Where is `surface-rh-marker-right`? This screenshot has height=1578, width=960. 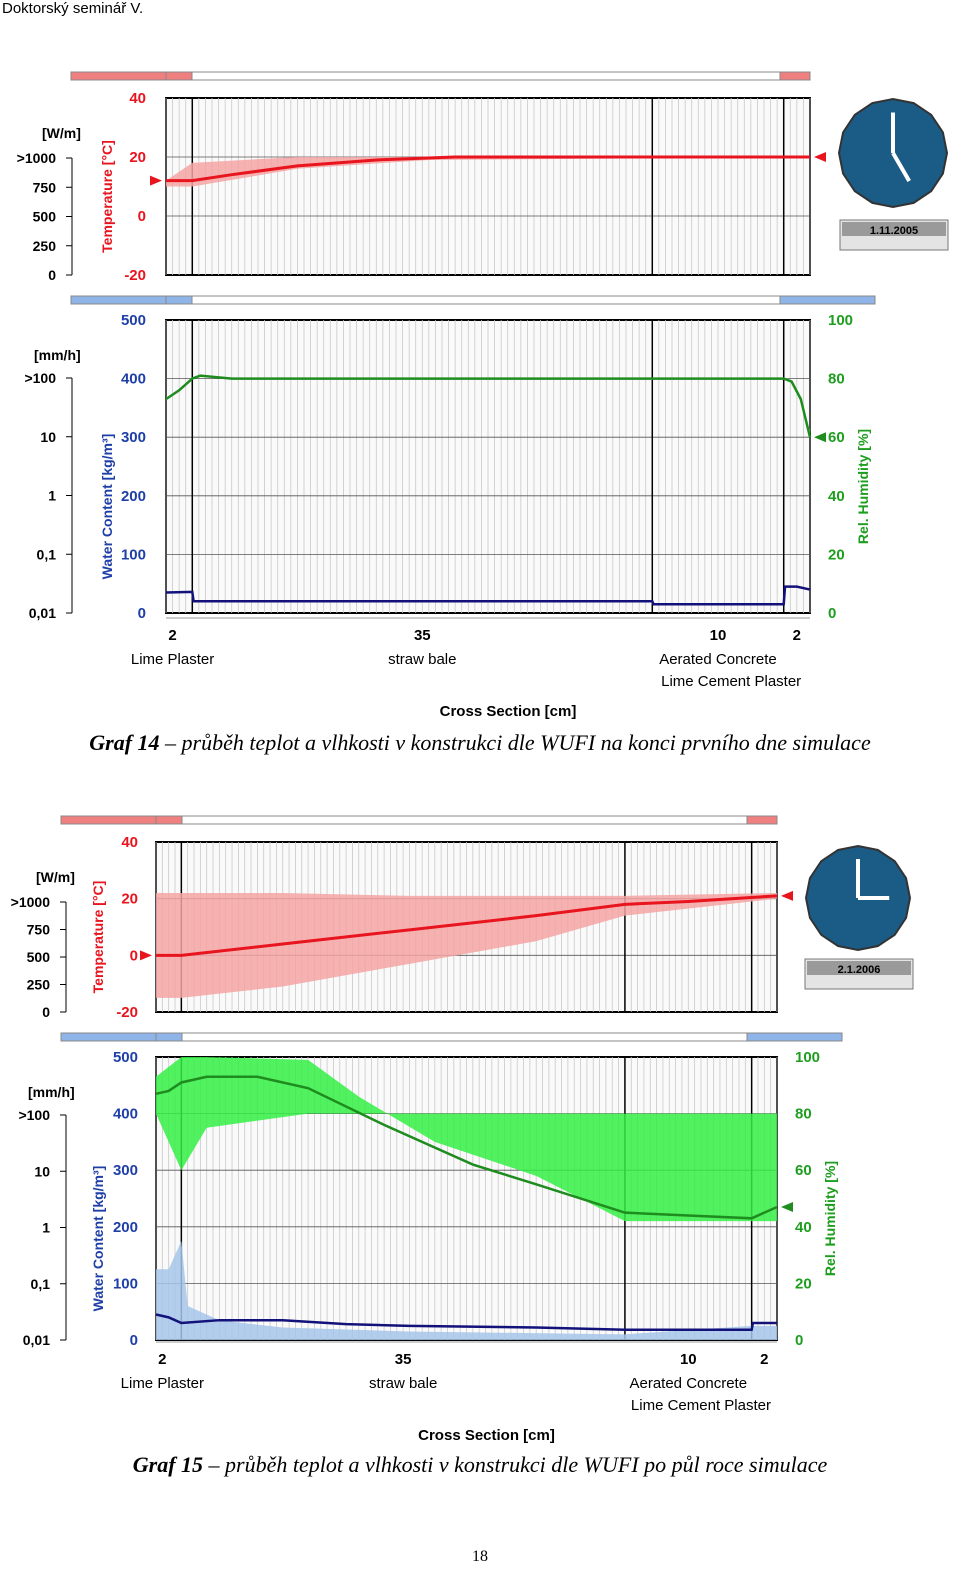
surface-rh-marker-right is located at coordinates (820, 437).